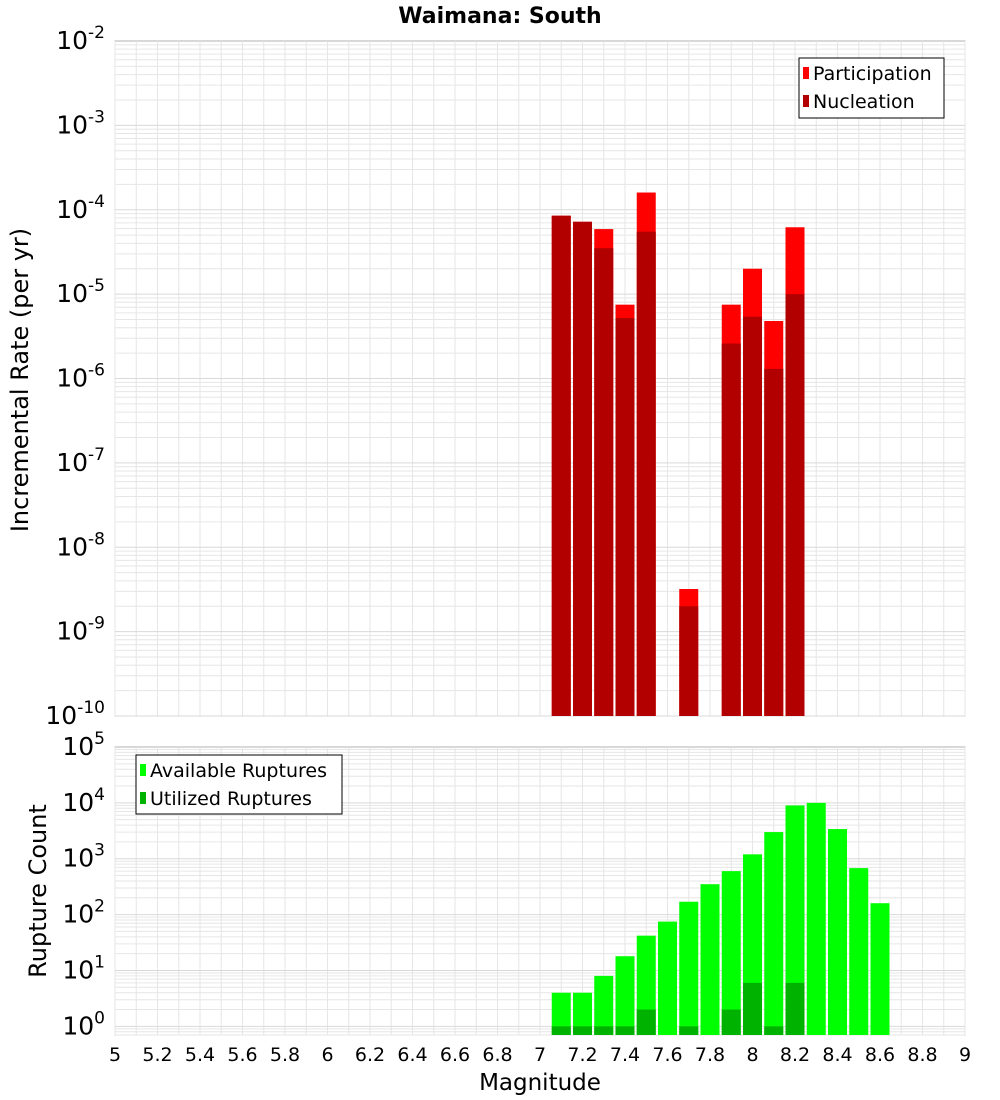 The height and width of the screenshot is (1100, 1000). What do you see at coordinates (837, 1055) in the screenshot?
I see `x-tick-label: 8.4` at bounding box center [837, 1055].